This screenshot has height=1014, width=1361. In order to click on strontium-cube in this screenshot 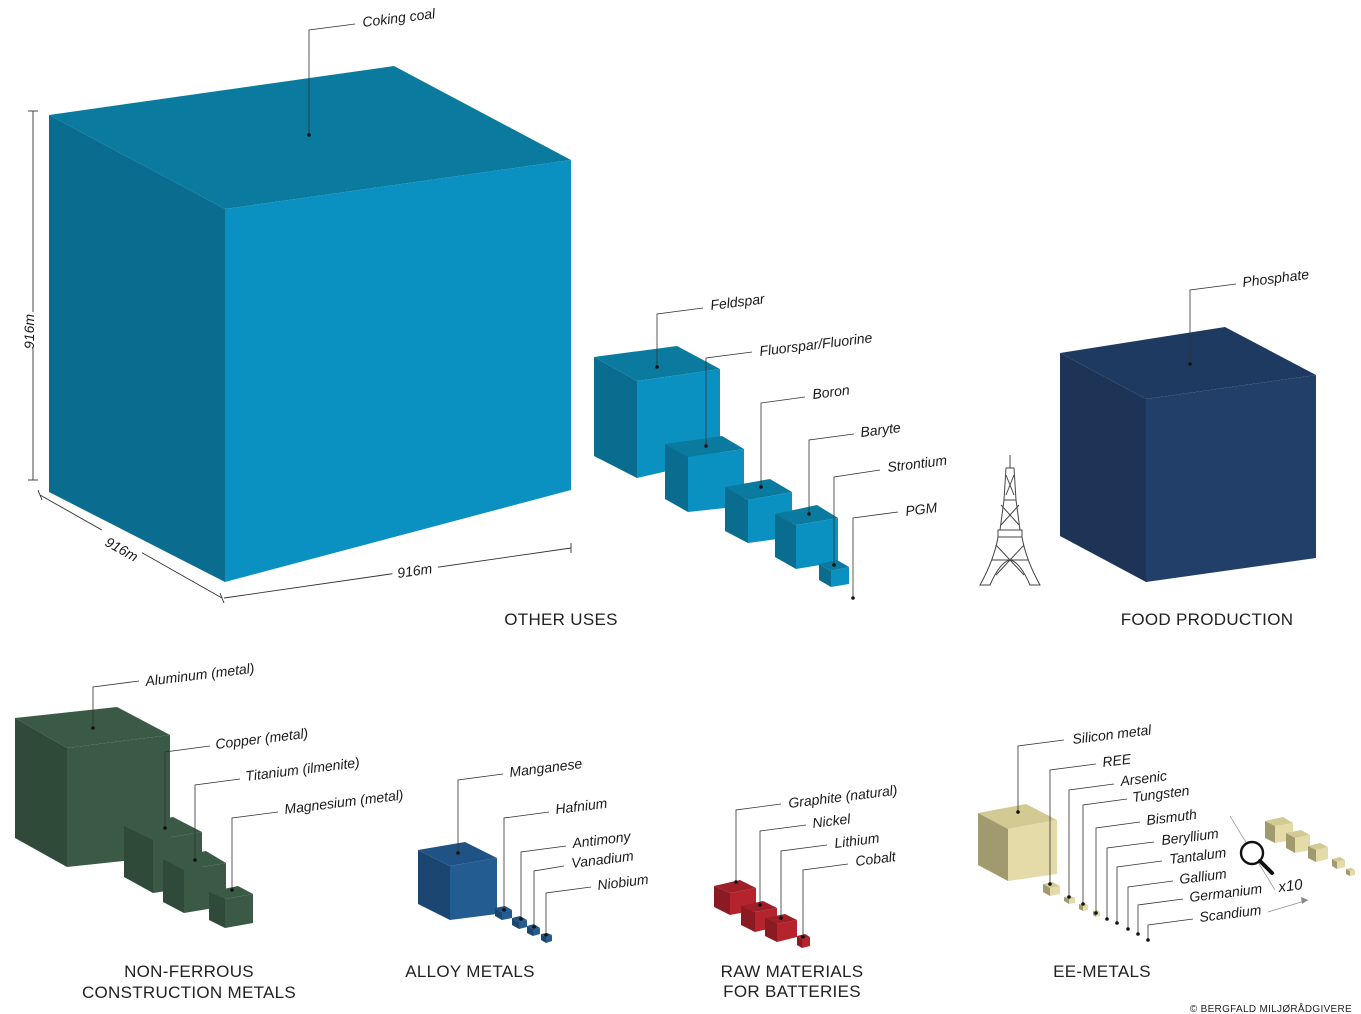, I will do `click(834, 573)`.